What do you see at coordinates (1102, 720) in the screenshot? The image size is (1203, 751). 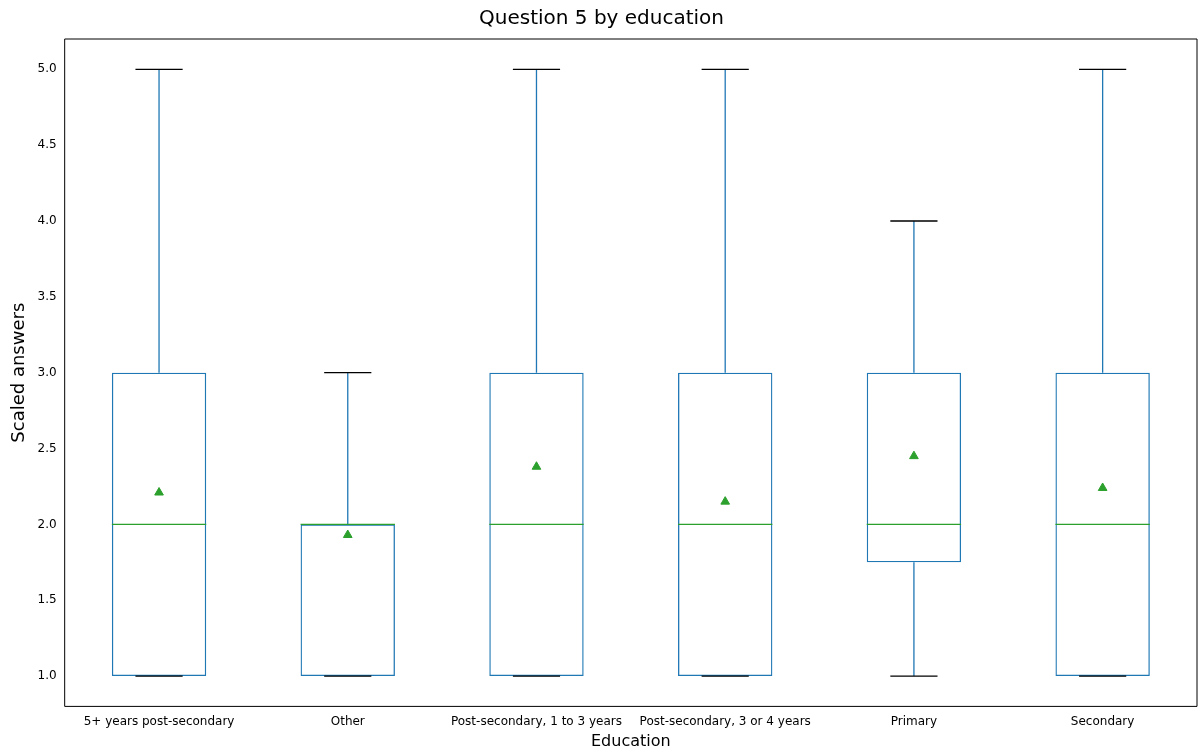 I see `x-tick-label: Secondary` at bounding box center [1102, 720].